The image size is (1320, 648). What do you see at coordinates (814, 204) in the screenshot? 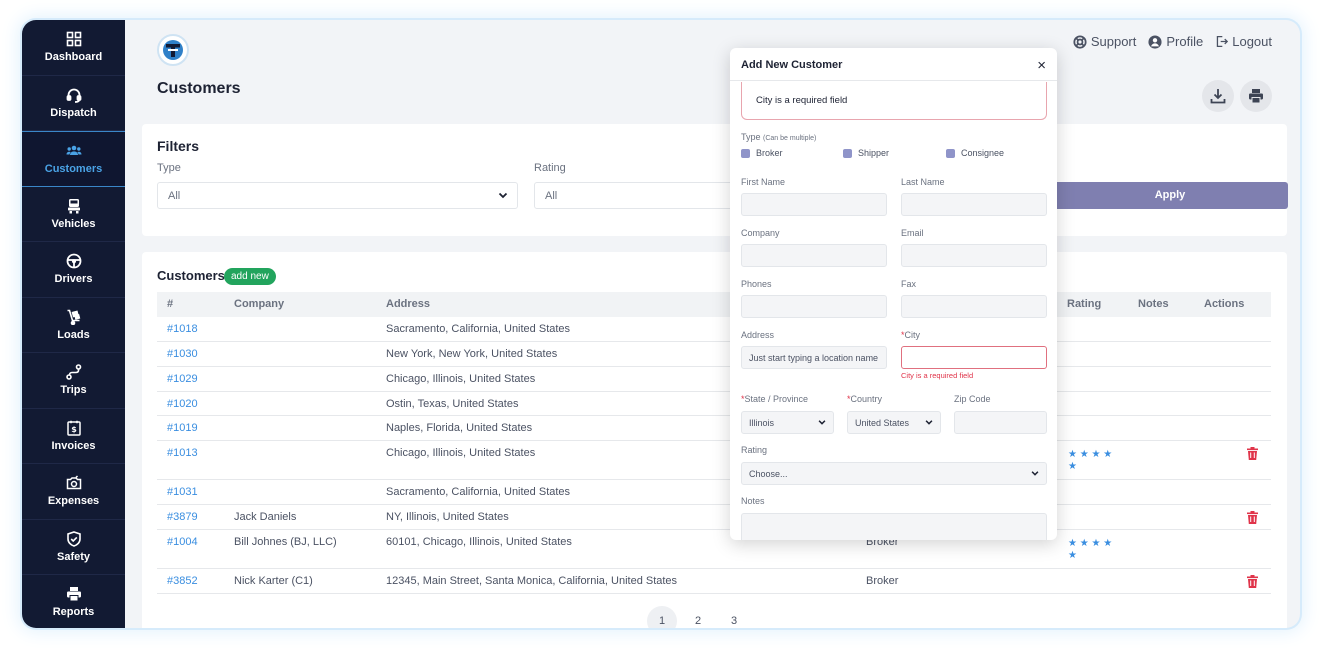
I see `first-name-input` at bounding box center [814, 204].